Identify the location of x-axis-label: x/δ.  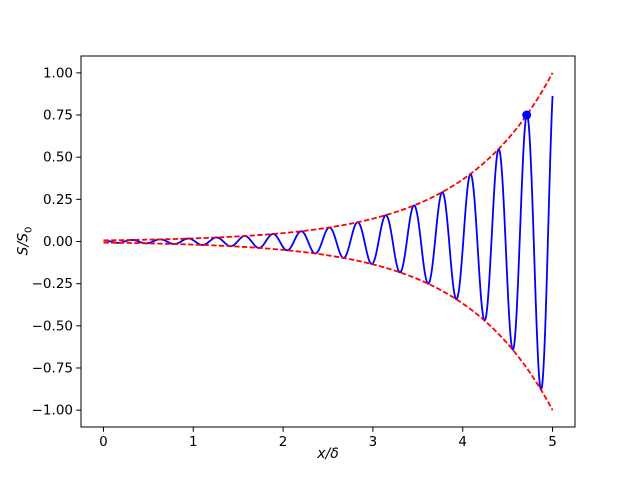
(328, 454).